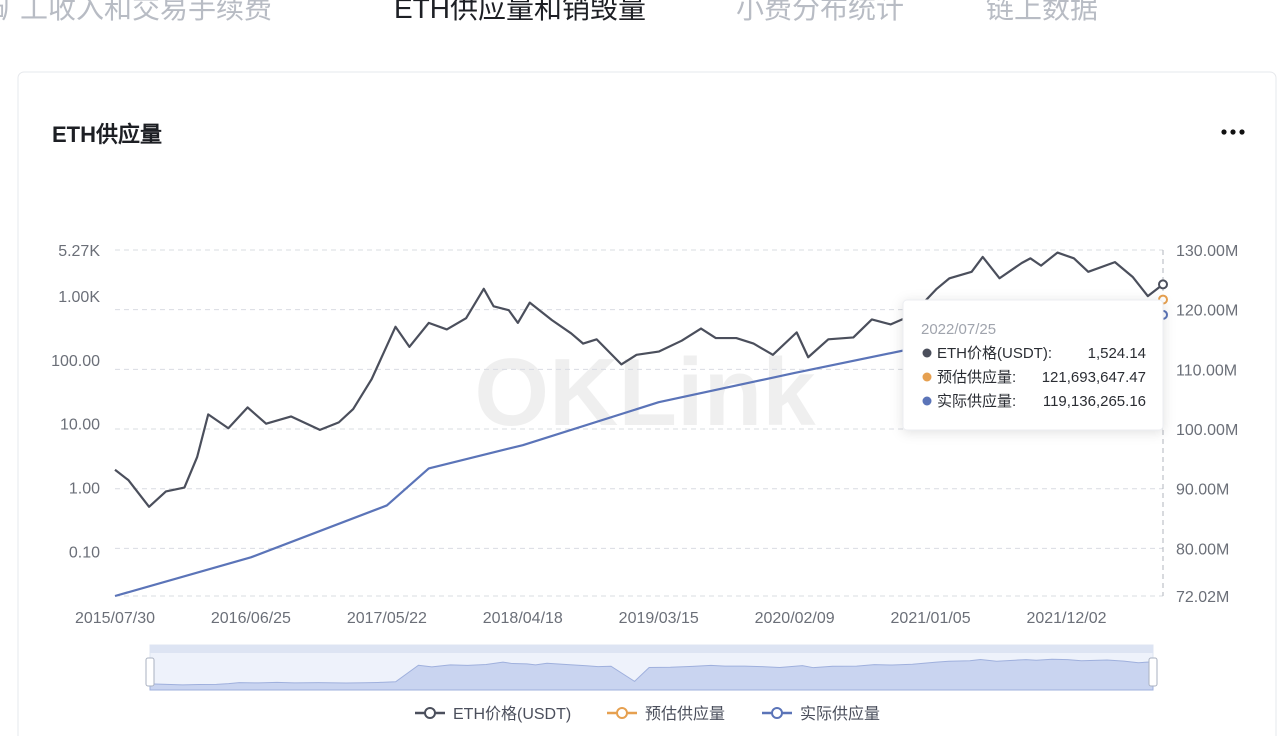 Image resolution: width=1280 pixels, height=741 pixels. I want to click on x-tick-label: 2016/06/25, so click(251, 618).